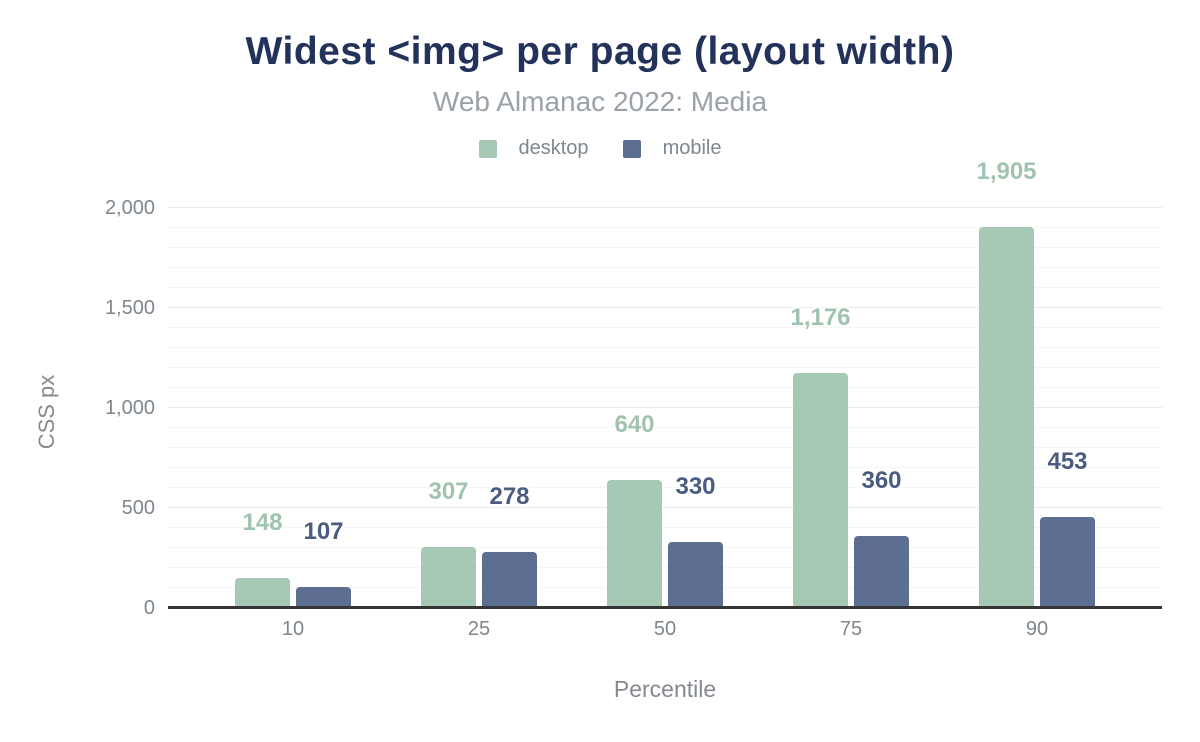 The height and width of the screenshot is (742, 1200). I want to click on data-label-desktop-p75: 1,176, so click(820, 317).